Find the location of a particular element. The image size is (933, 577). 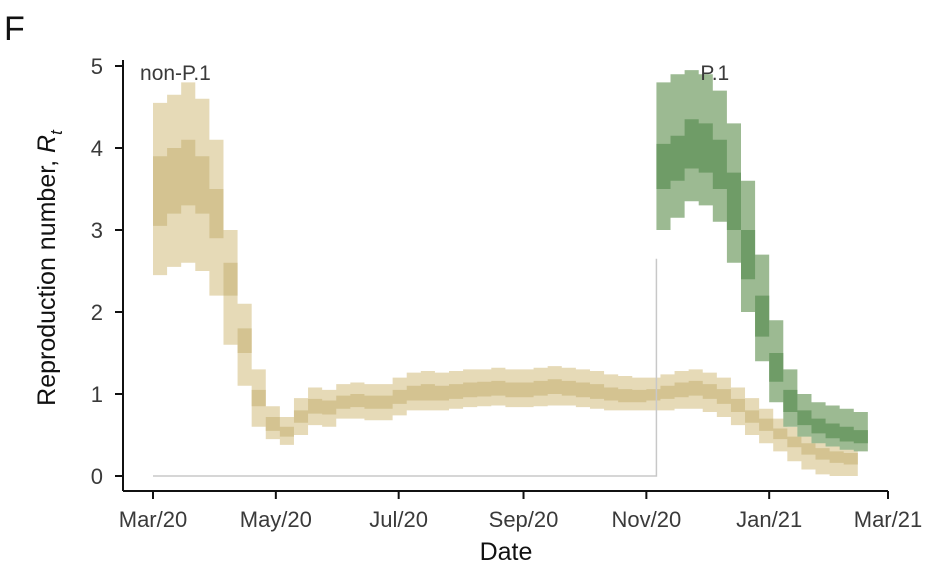

x-tick-label: Mar/21 is located at coordinates (888, 519).